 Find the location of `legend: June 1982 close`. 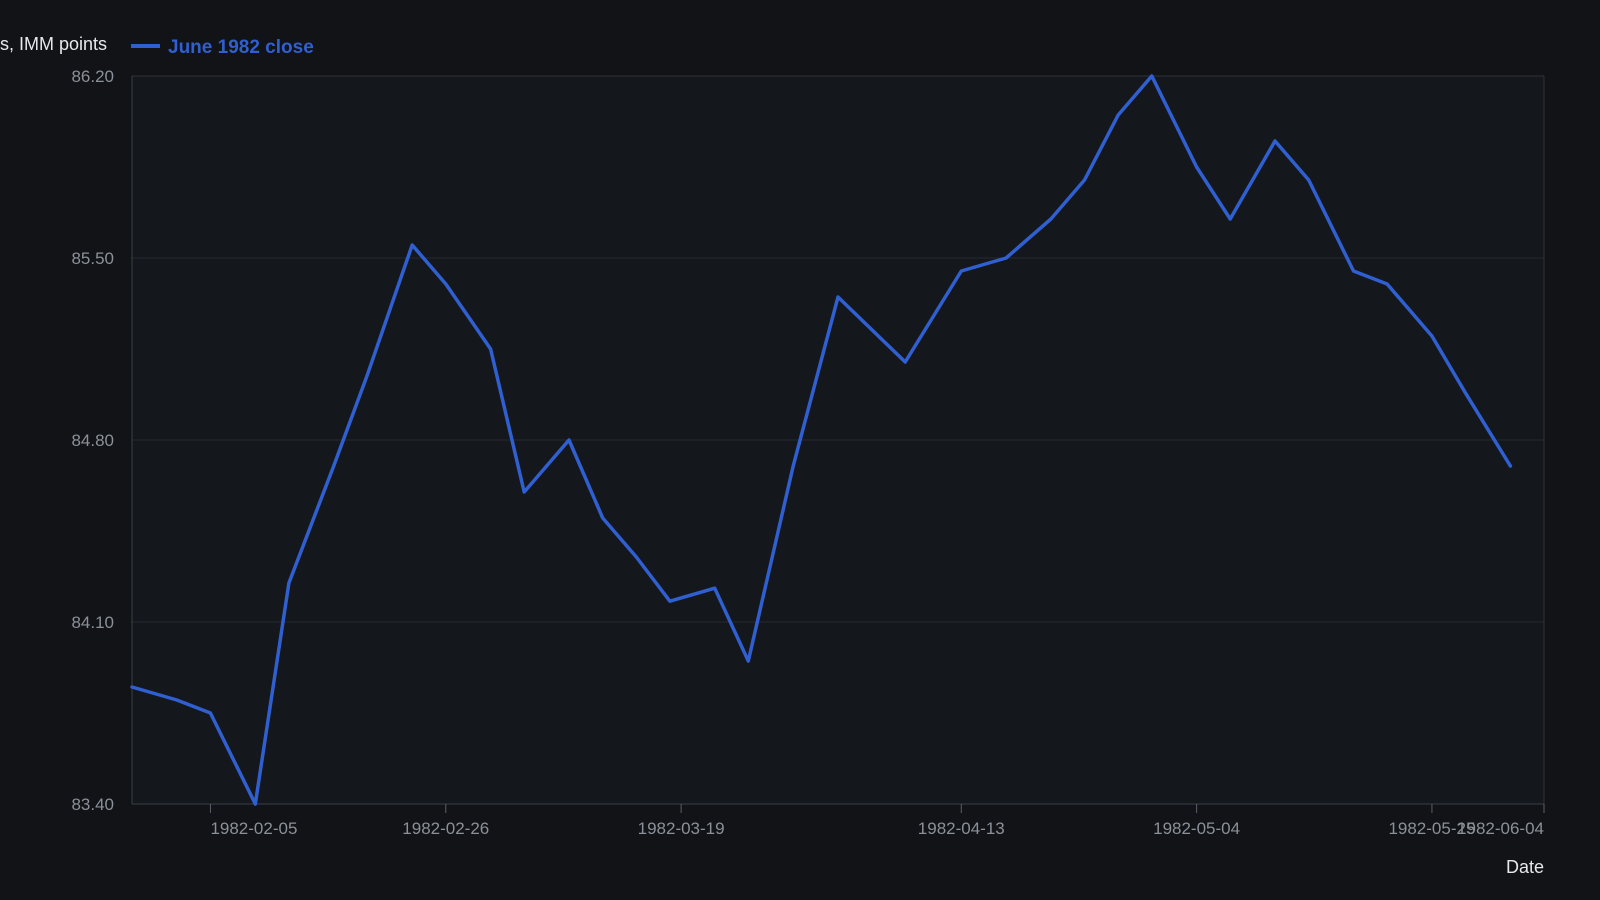

legend: June 1982 close is located at coordinates (222, 47).